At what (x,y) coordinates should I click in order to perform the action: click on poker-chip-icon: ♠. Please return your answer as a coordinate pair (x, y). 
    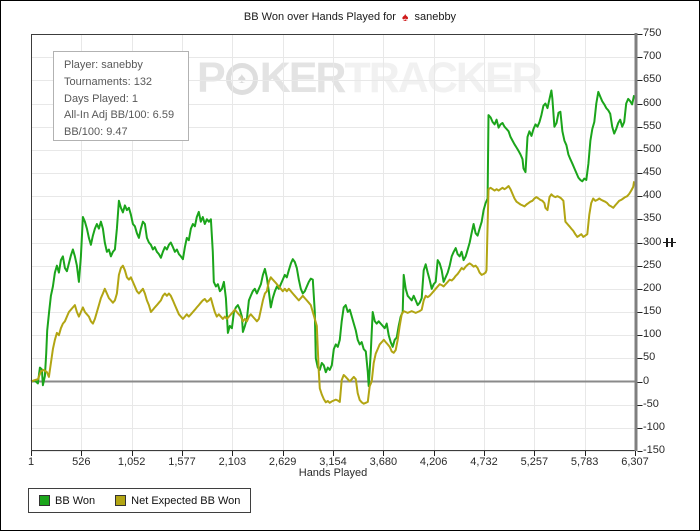
    Looking at the image, I should click on (241, 78).